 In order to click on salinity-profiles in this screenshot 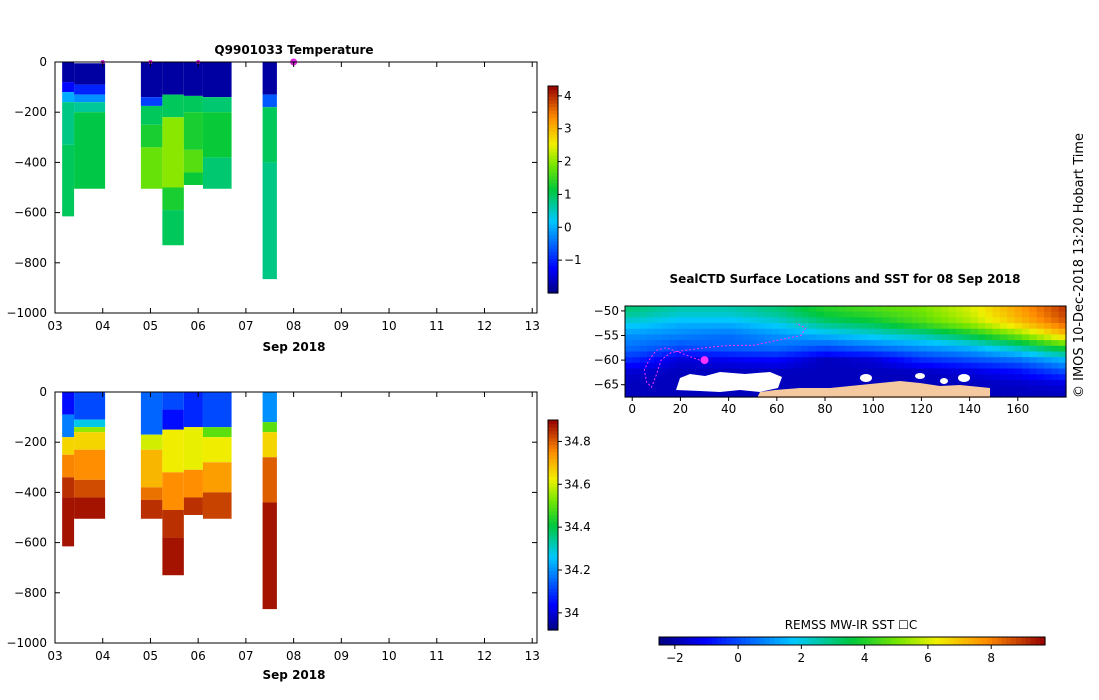, I will do `click(169, 501)`.